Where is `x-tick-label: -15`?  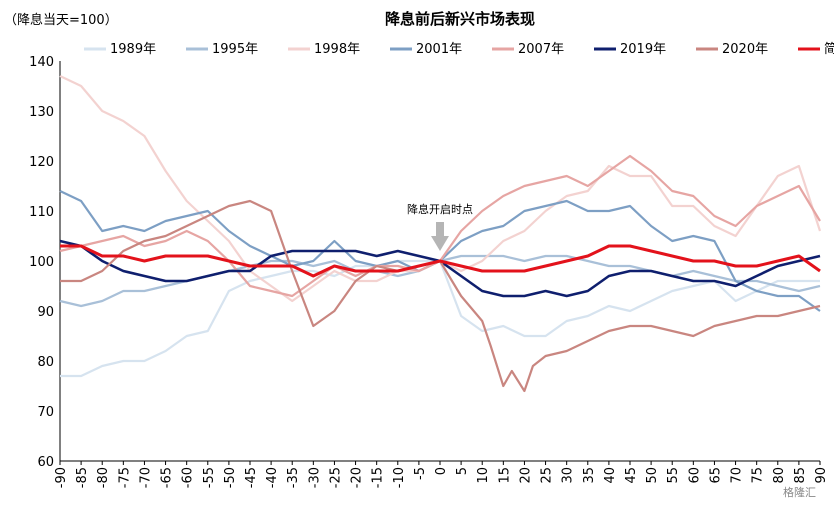
x-tick-label: -15 is located at coordinates (378, 477).